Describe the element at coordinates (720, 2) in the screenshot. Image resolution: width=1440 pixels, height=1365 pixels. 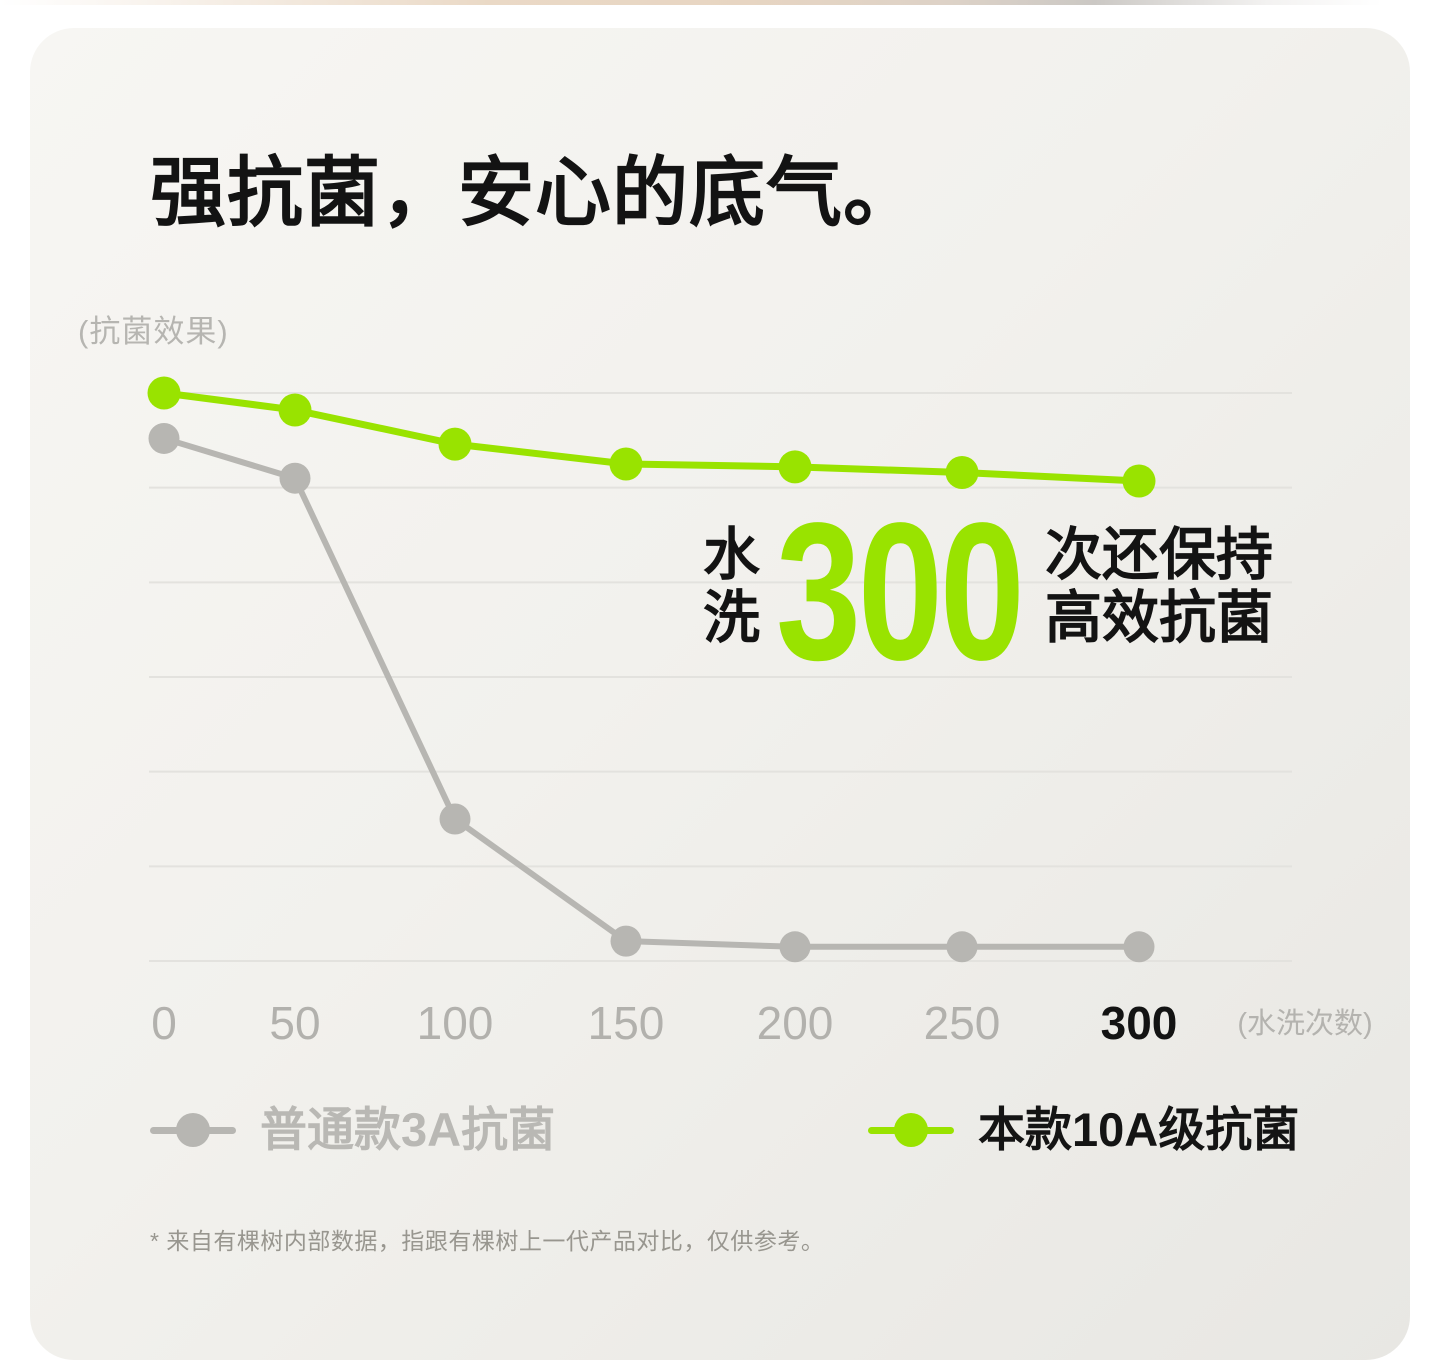
I see `top-decor-strip` at that location.